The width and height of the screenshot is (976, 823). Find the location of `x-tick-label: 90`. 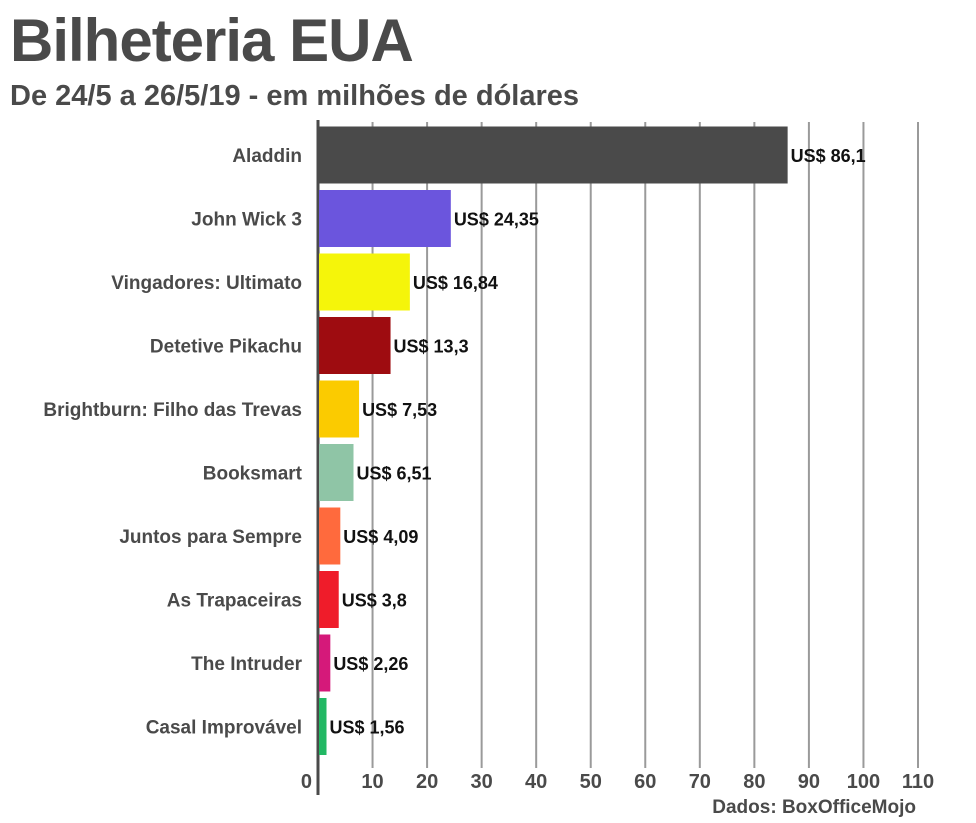

x-tick-label: 90 is located at coordinates (809, 782).